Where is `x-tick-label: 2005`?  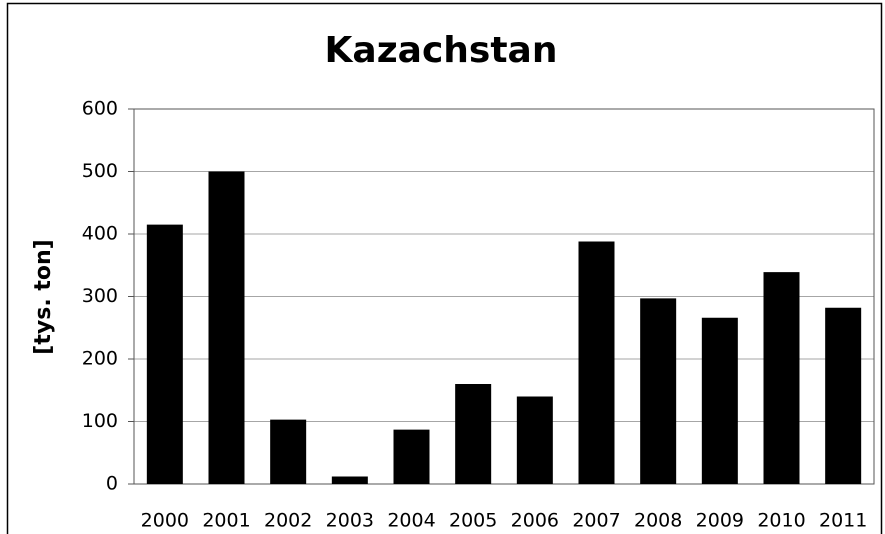
x-tick-label: 2005 is located at coordinates (473, 521).